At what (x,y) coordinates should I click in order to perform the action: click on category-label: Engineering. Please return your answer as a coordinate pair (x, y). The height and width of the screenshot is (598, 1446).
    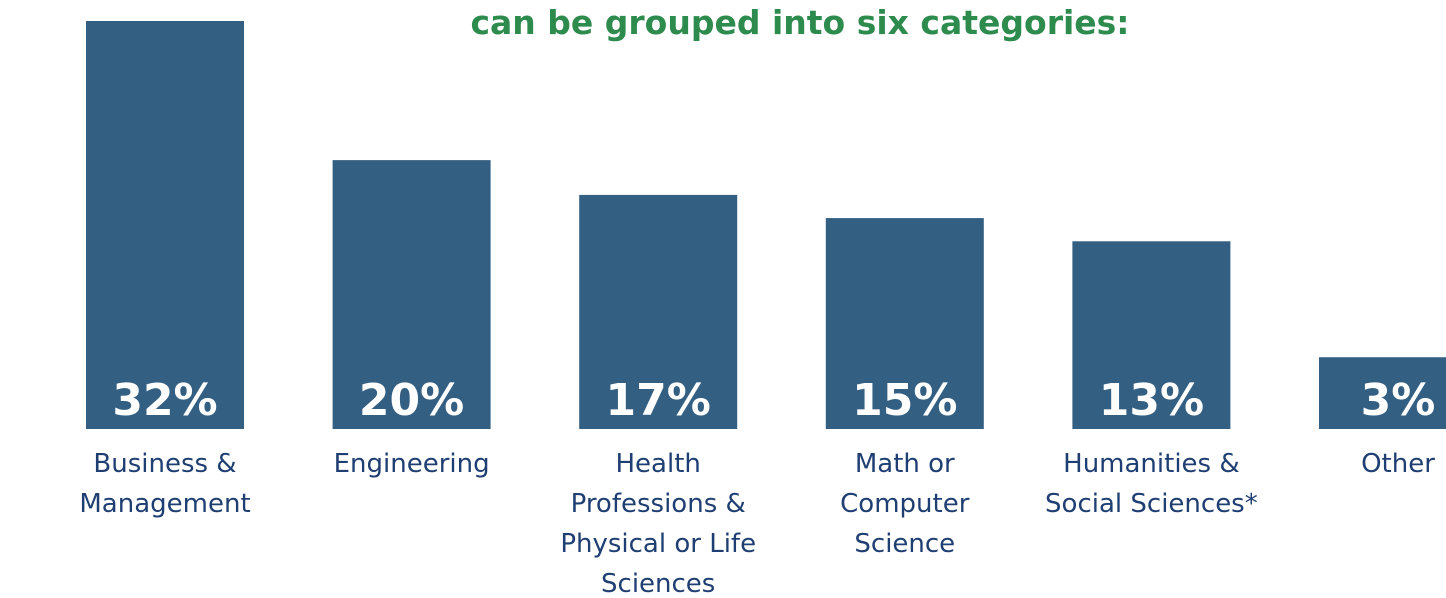
    Looking at the image, I should click on (411, 464).